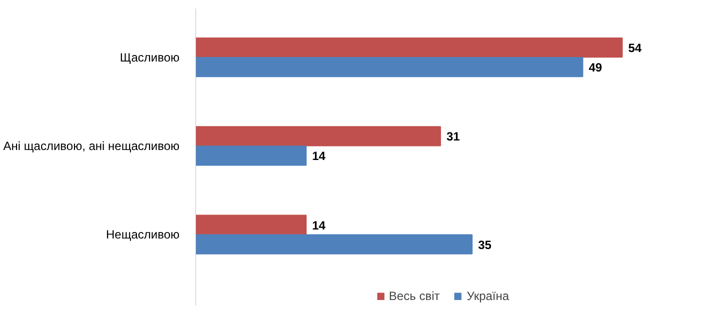 The height and width of the screenshot is (320, 716). I want to click on data-label: 35, so click(485, 245).